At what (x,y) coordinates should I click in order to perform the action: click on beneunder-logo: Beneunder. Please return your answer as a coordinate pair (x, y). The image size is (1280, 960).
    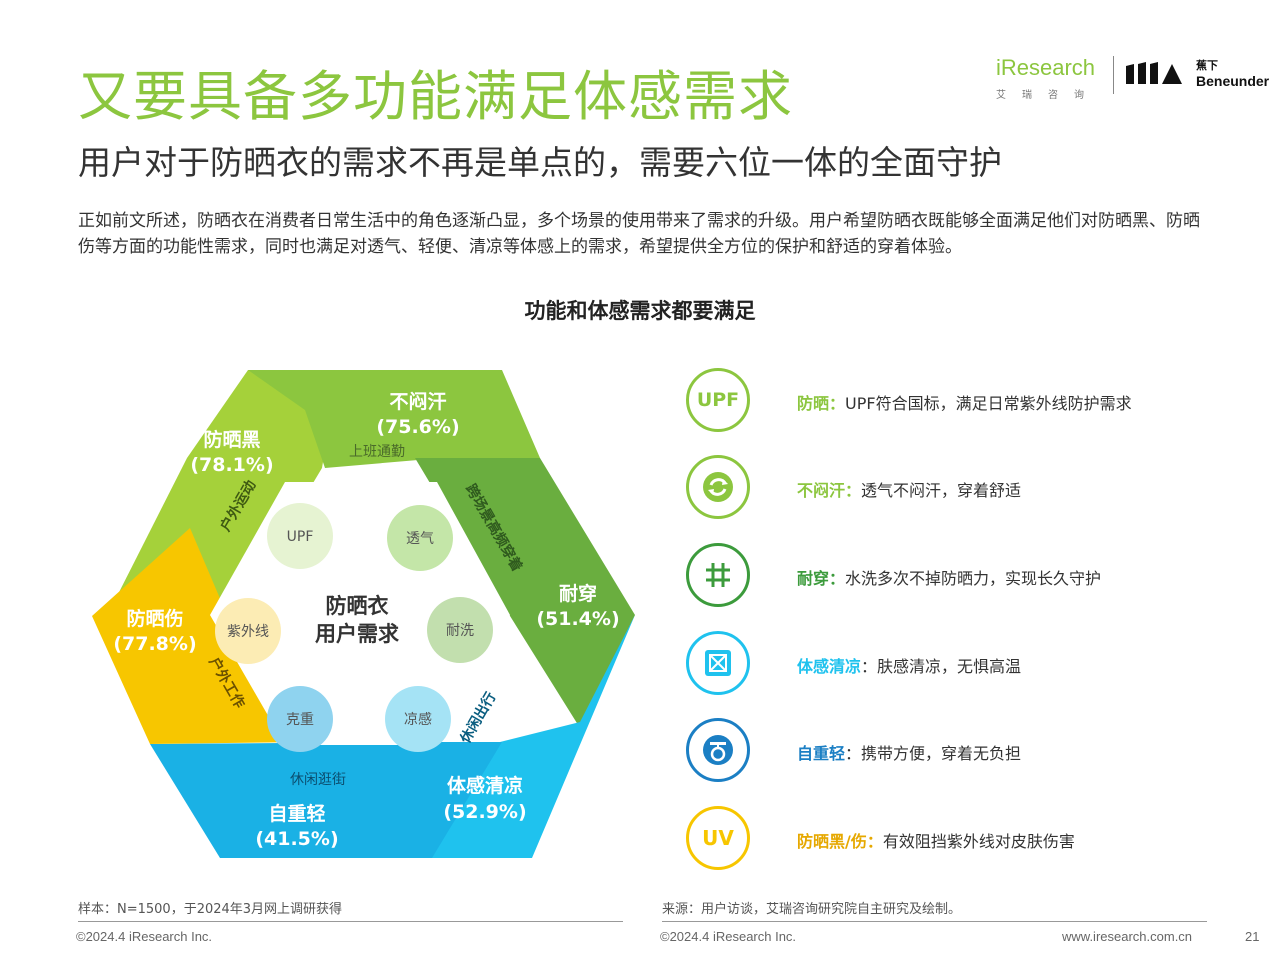
    Looking at the image, I should click on (1233, 81).